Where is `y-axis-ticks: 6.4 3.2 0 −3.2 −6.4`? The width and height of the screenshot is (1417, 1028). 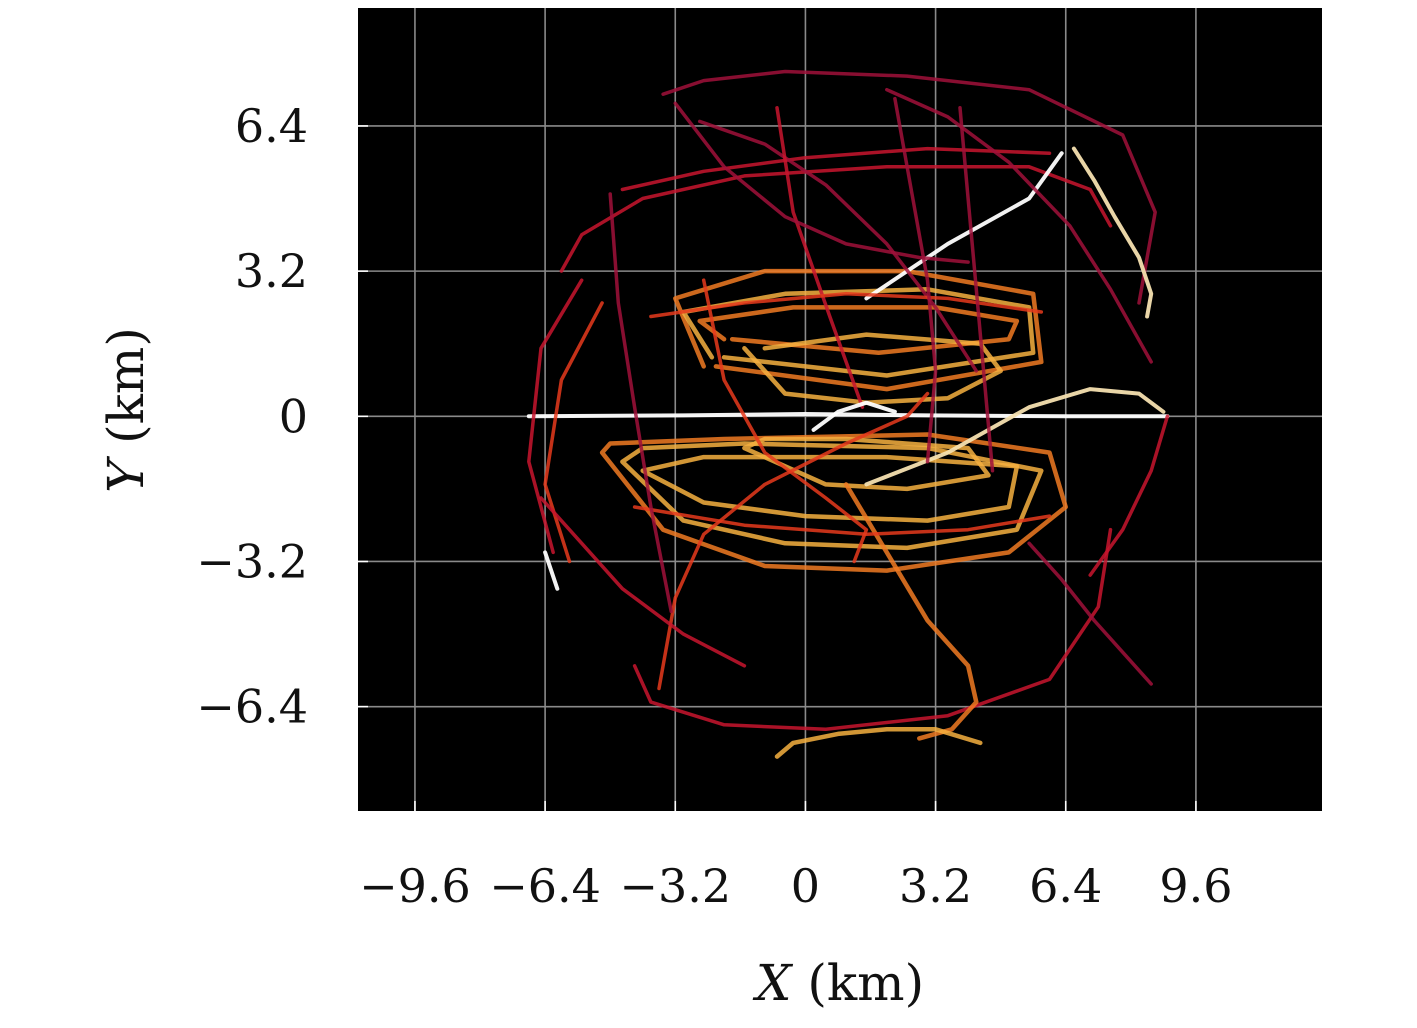 y-axis-ticks: 6.4 3.2 0 −3.2 −6.4 is located at coordinates (282, 416).